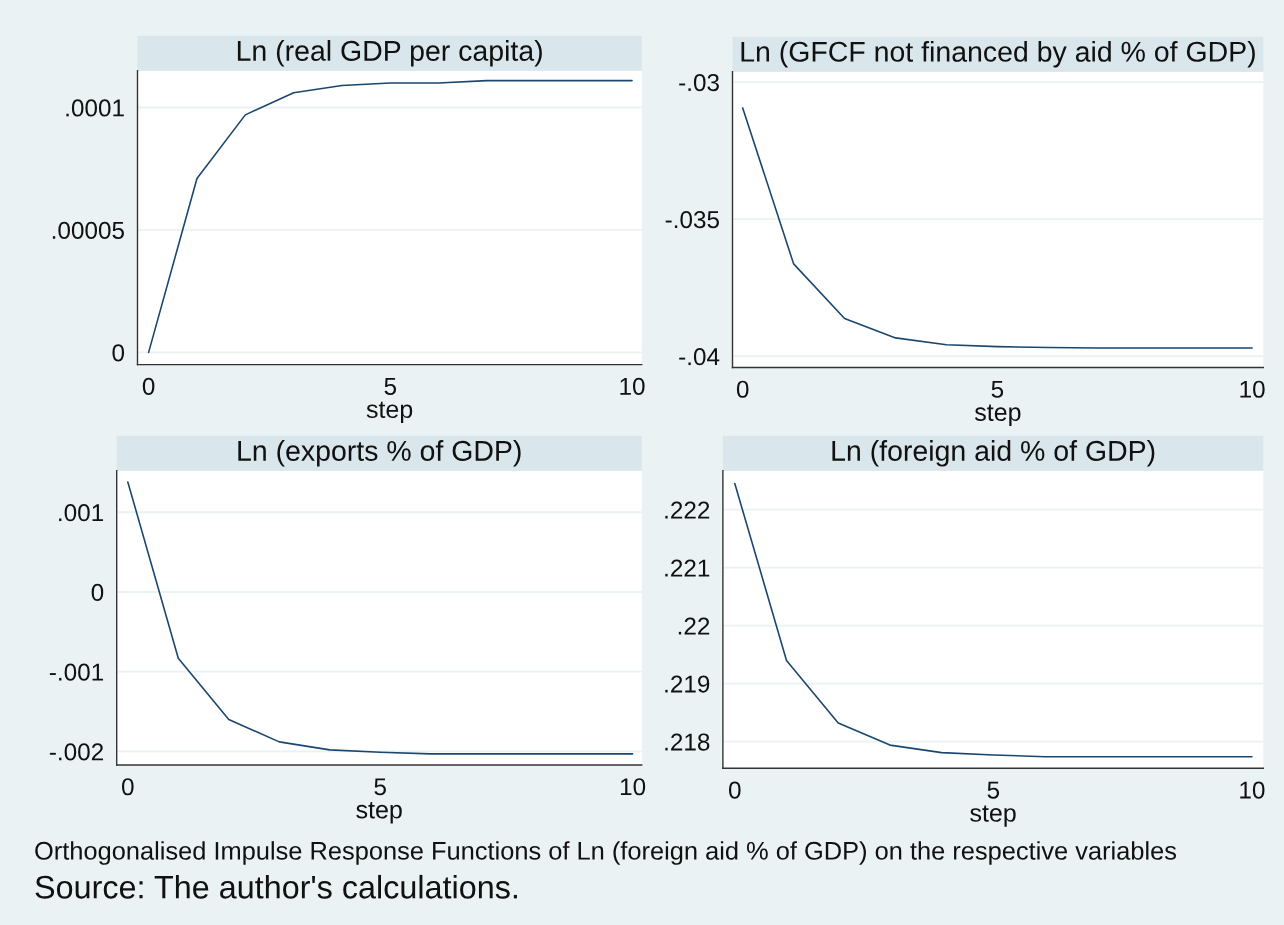 This screenshot has height=925, width=1284. I want to click on y-tick-label: -.035, so click(692, 220).